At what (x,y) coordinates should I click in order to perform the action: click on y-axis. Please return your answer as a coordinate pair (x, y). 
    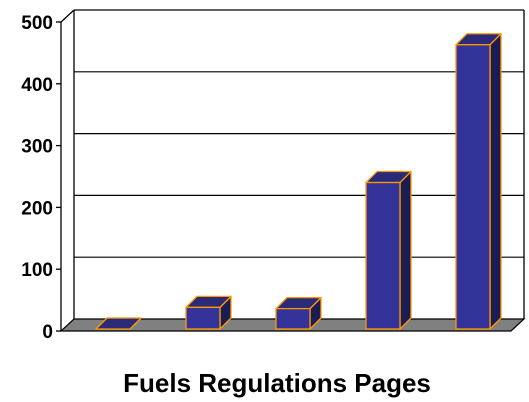
    Looking at the image, I should click on (65, 170).